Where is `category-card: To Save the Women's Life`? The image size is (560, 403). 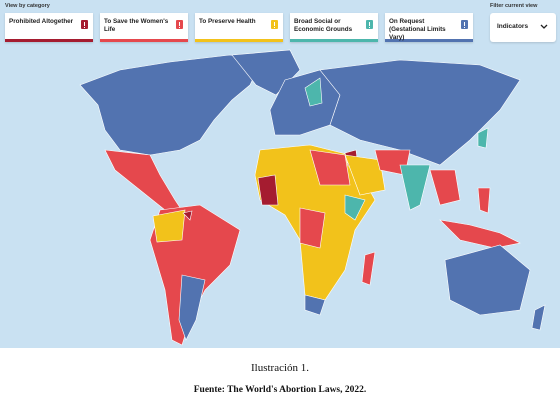 category-card: To Save the Women's Life is located at coordinates (144, 27).